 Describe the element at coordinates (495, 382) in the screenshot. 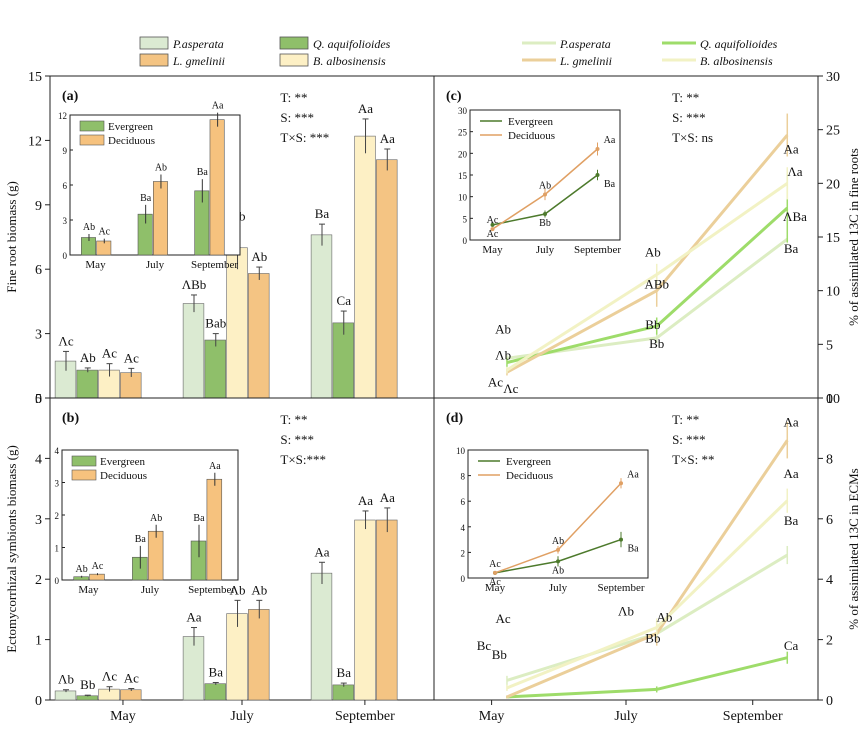

I see `point-label: Ac` at that location.